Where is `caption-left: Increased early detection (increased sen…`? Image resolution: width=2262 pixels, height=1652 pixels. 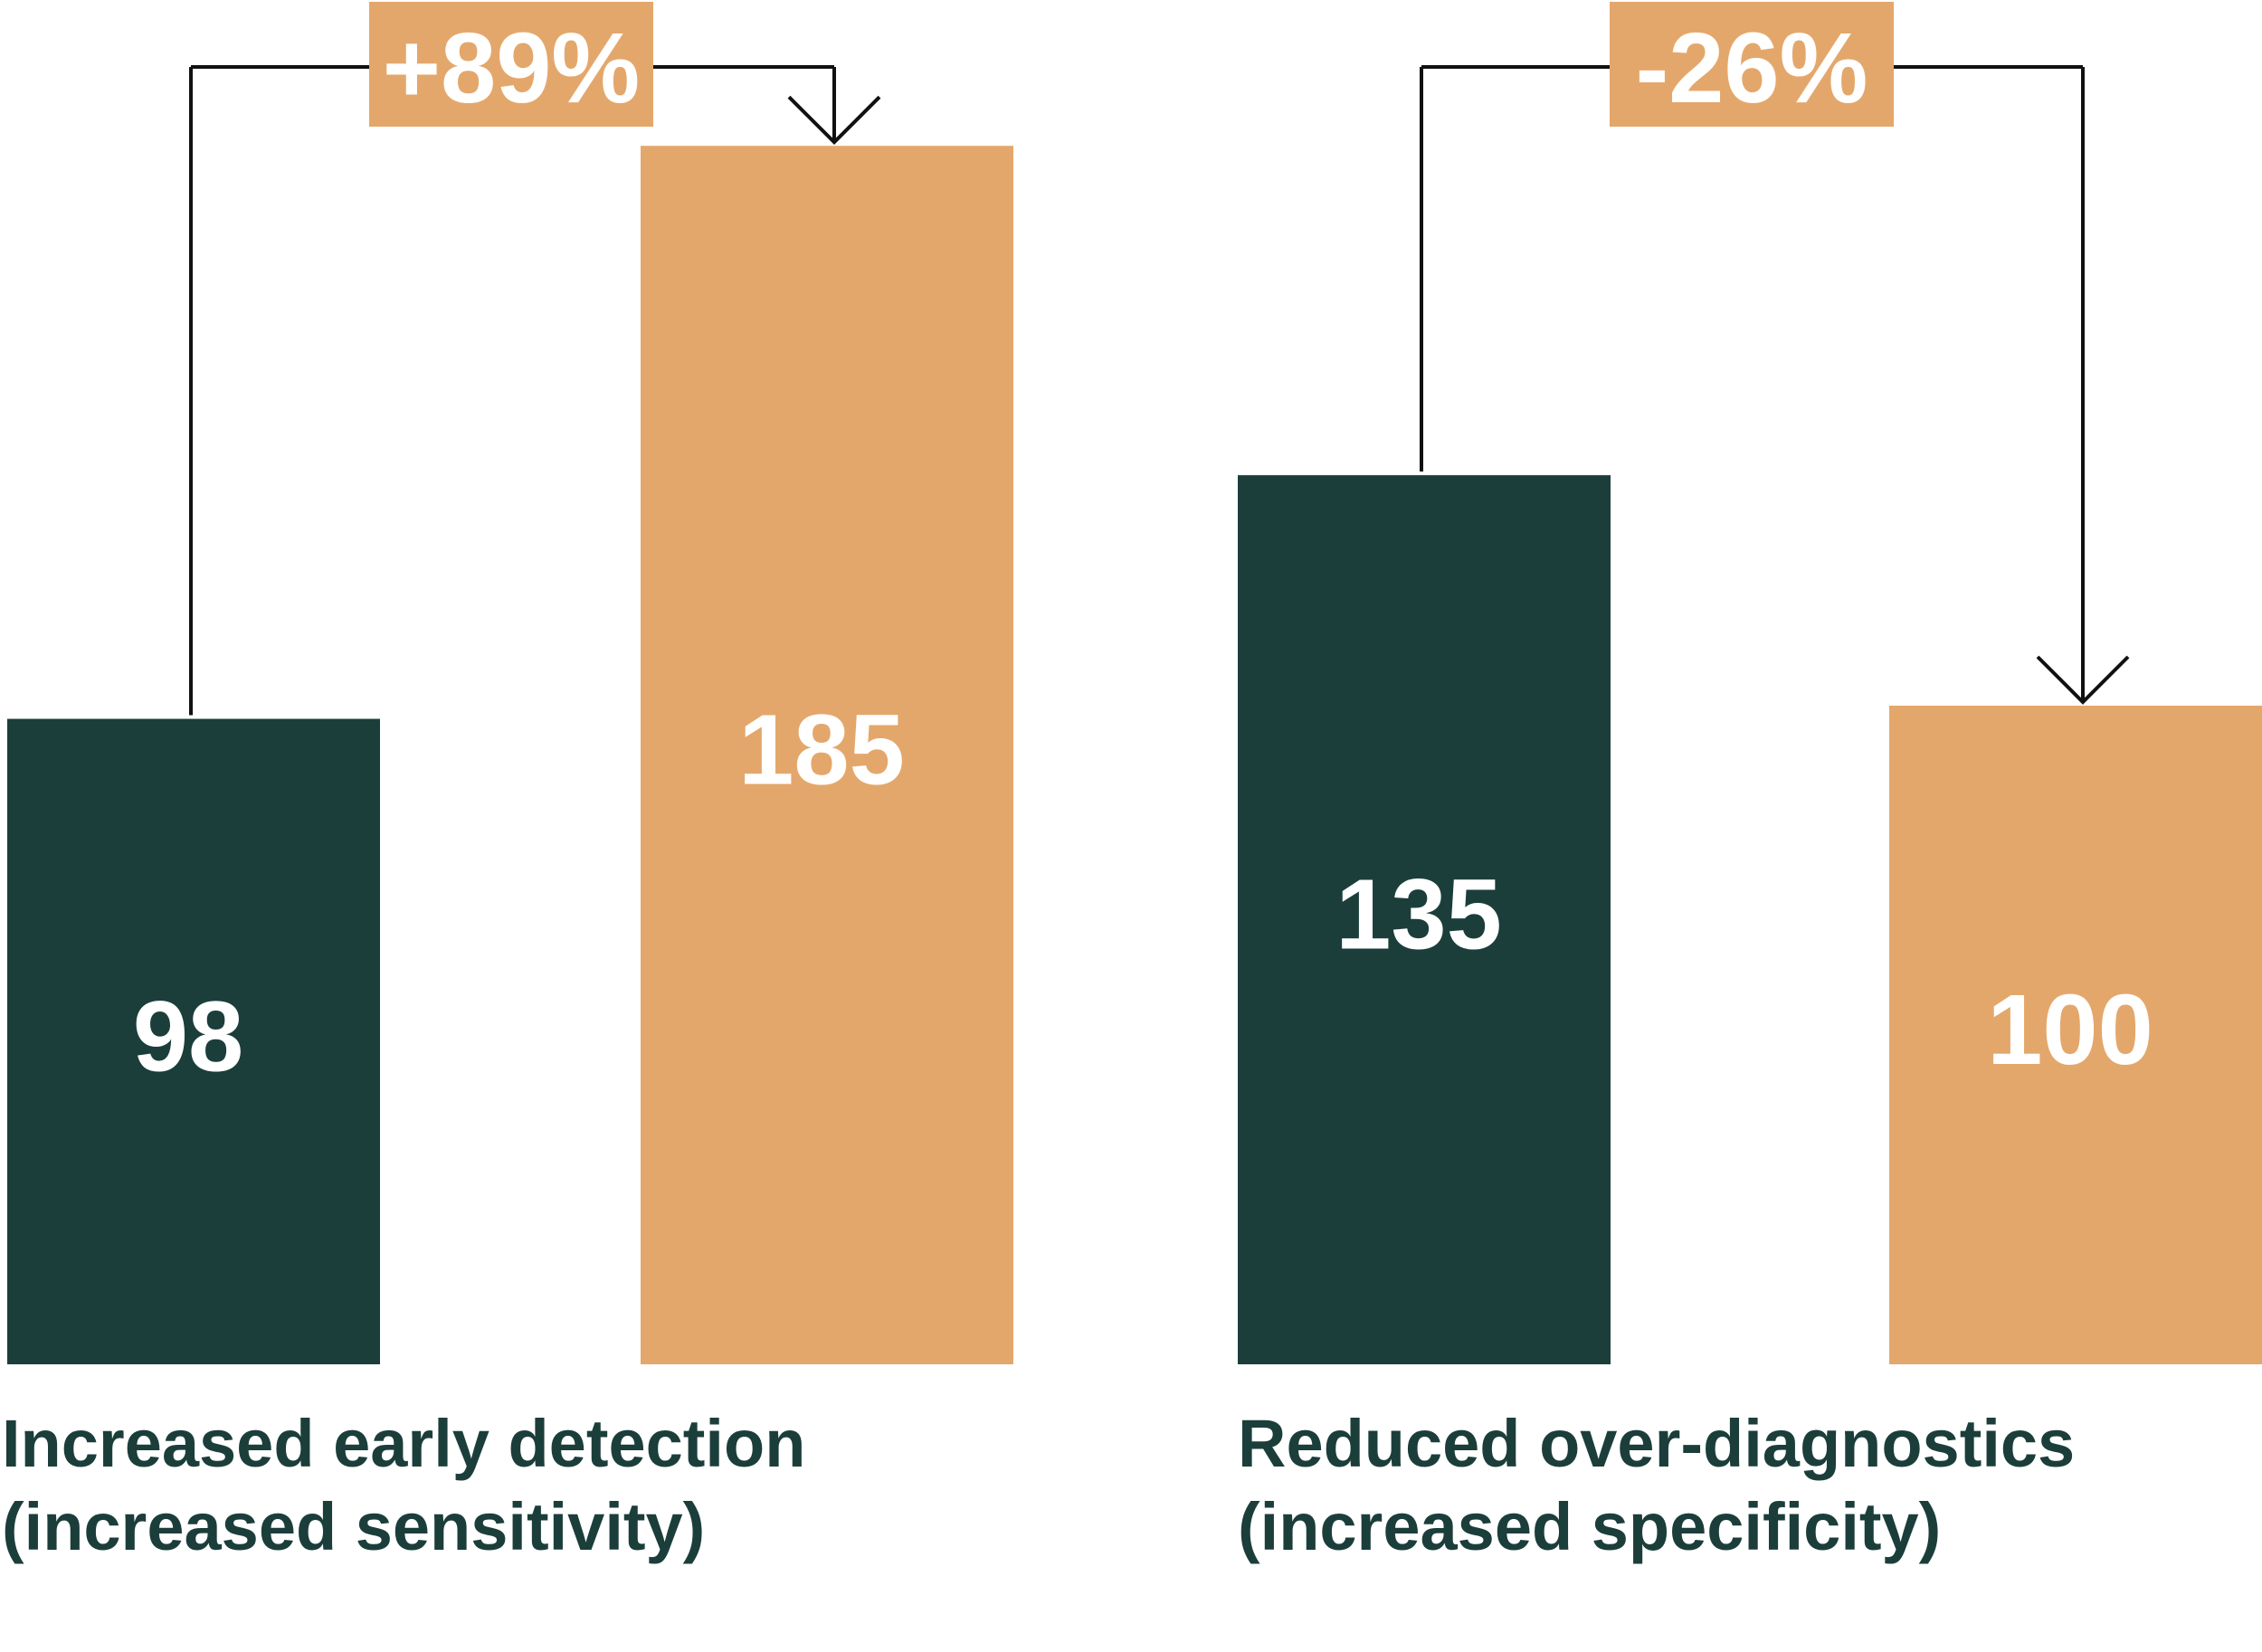 caption-left: Increased early detection (increased sen… is located at coordinates (403, 1485).